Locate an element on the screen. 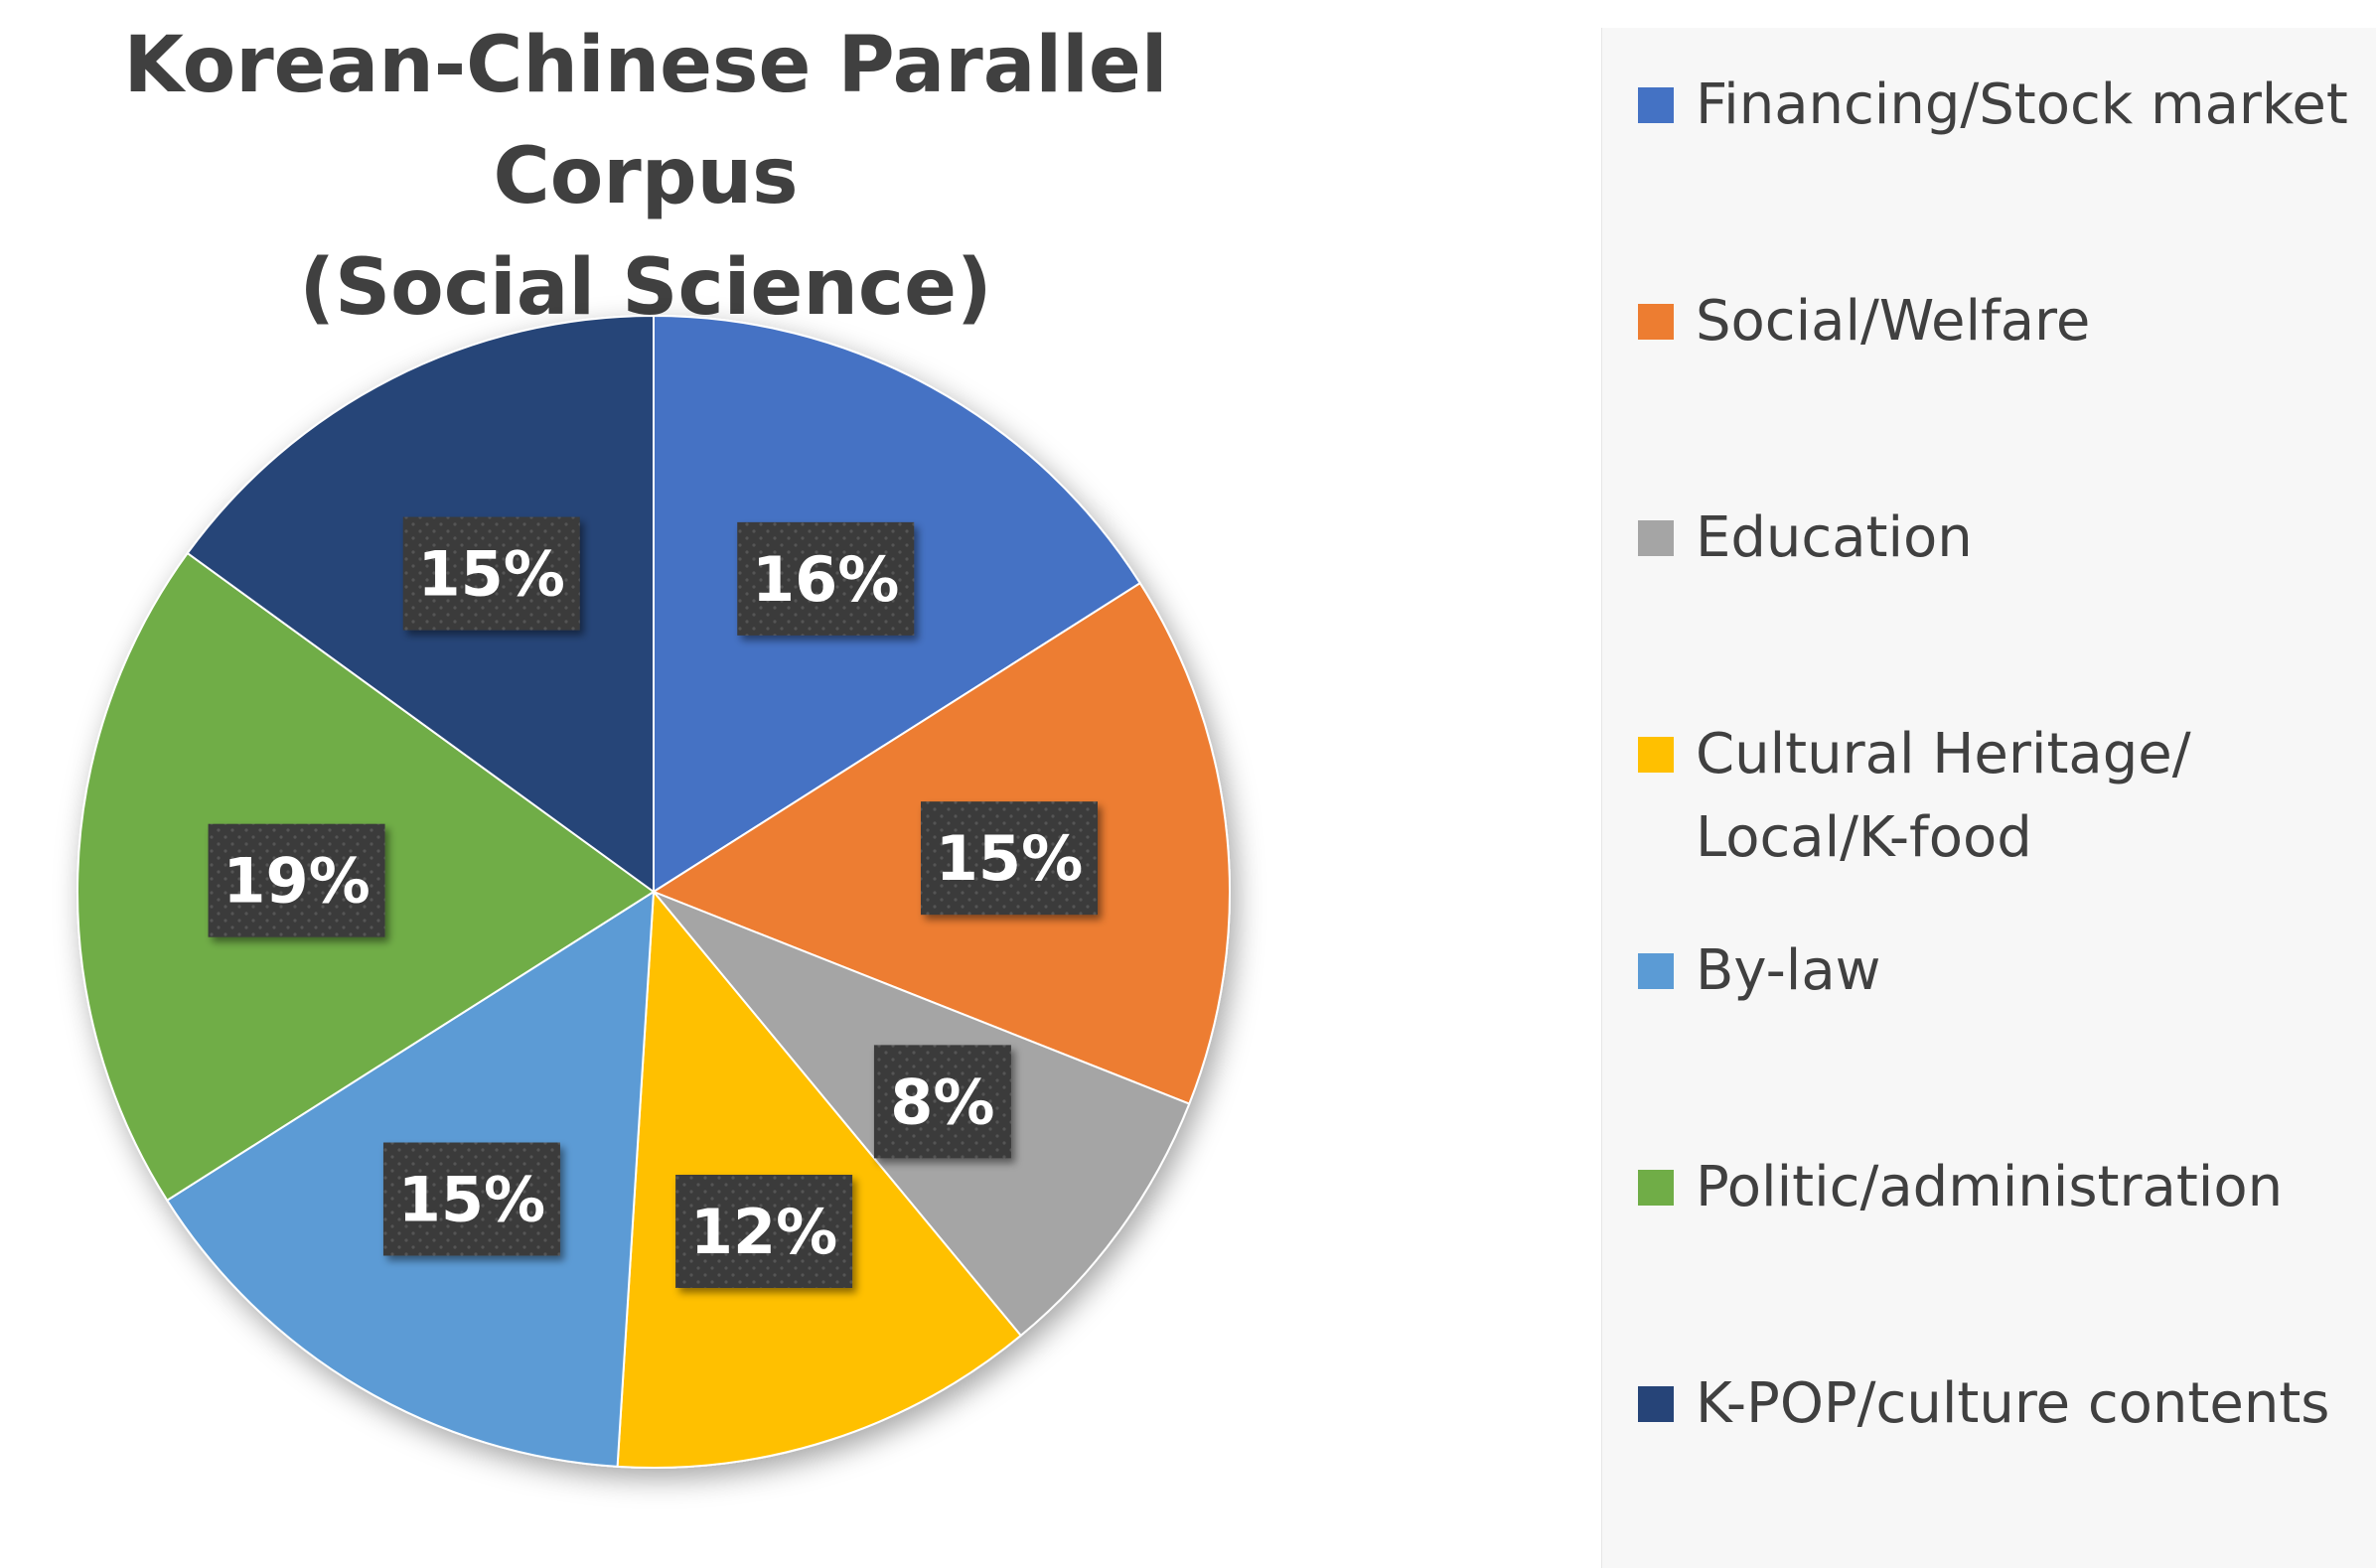 This screenshot has width=2376, height=1568. legend-item-4: By-law is located at coordinates (2007, 971).